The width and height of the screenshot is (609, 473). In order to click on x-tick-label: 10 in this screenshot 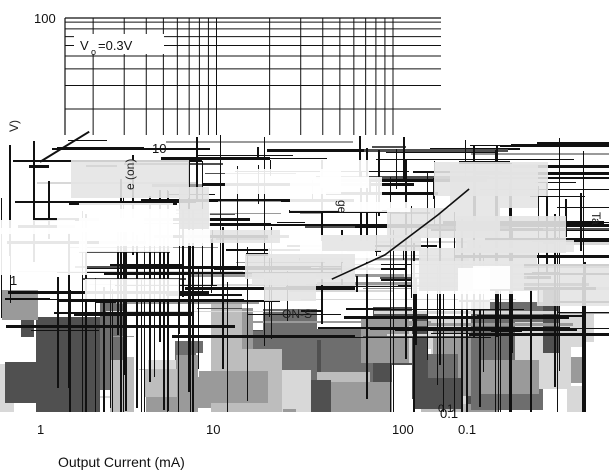, I will do `click(213, 429)`.